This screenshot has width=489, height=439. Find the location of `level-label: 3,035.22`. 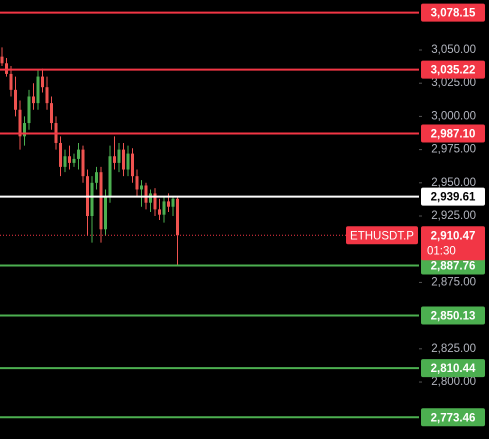

level-label: 3,035.22 is located at coordinates (453, 71).